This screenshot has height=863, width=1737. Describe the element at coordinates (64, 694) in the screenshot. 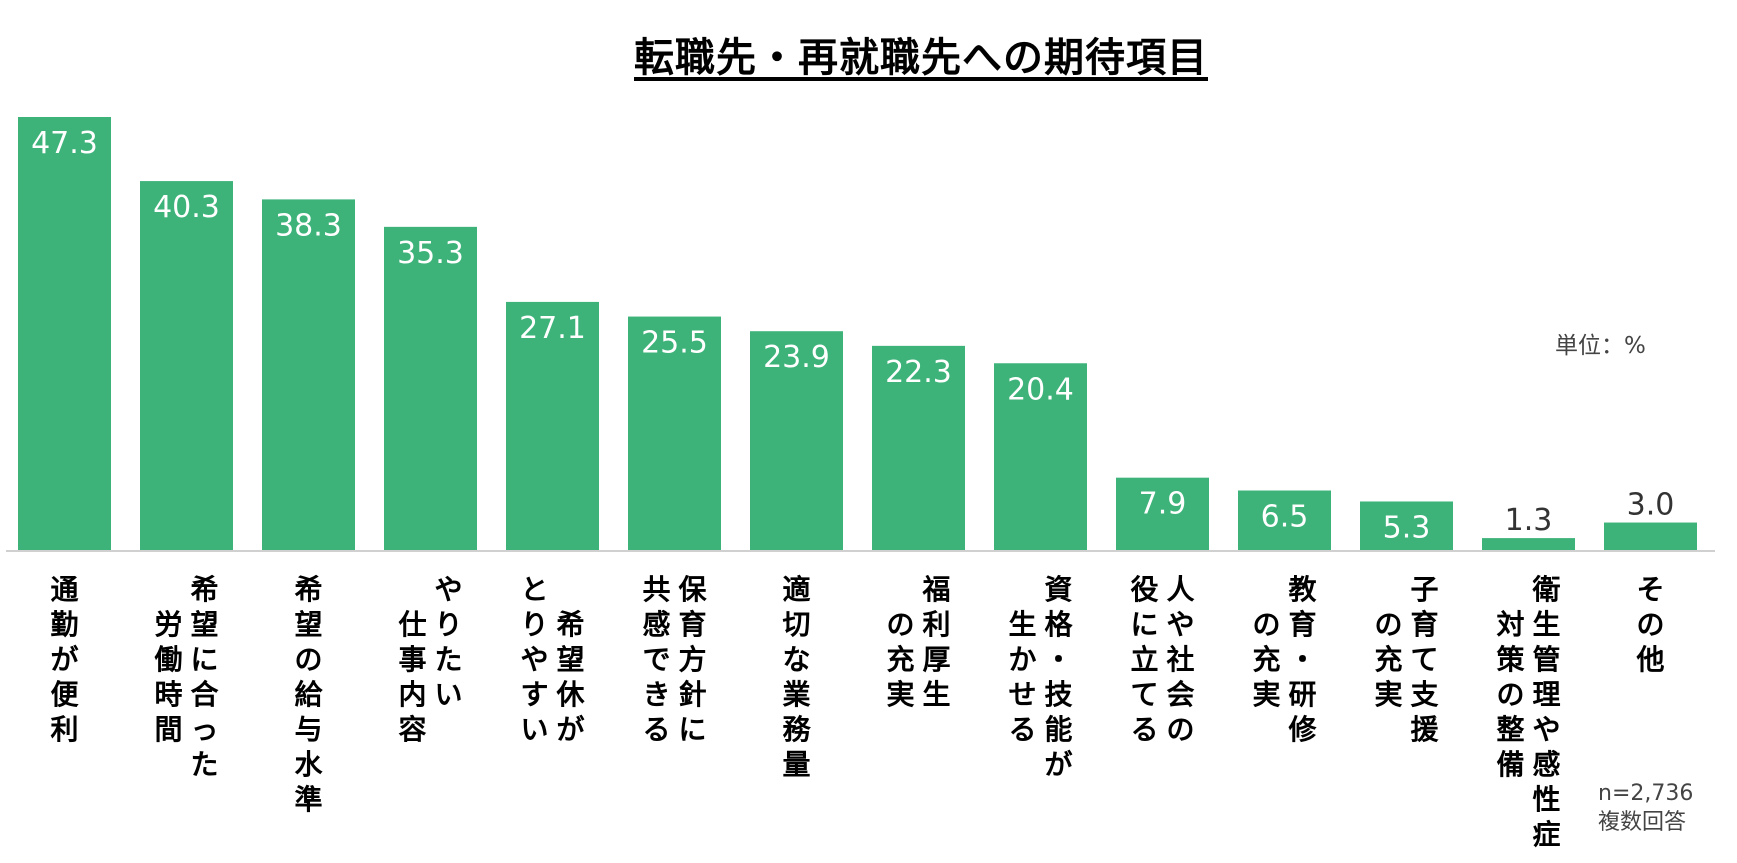

I see `category-label-char: 便` at that location.